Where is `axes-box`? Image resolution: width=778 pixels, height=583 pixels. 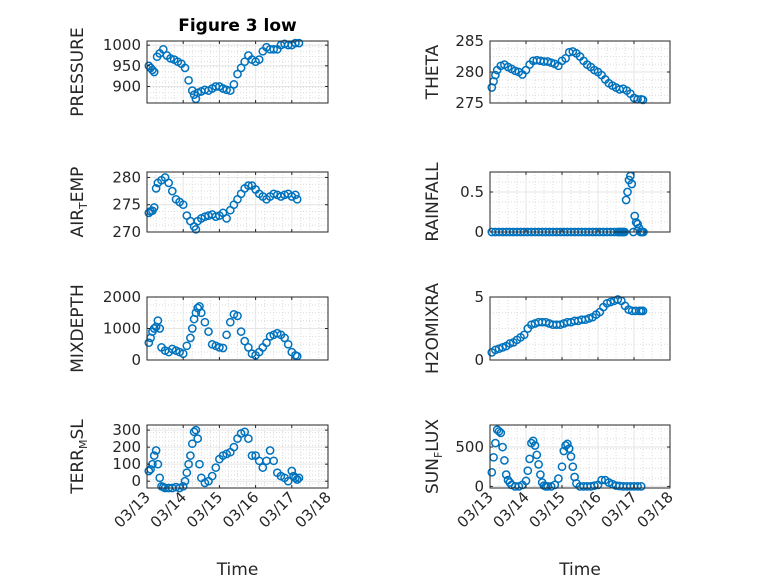 axes-box is located at coordinates (237, 456).